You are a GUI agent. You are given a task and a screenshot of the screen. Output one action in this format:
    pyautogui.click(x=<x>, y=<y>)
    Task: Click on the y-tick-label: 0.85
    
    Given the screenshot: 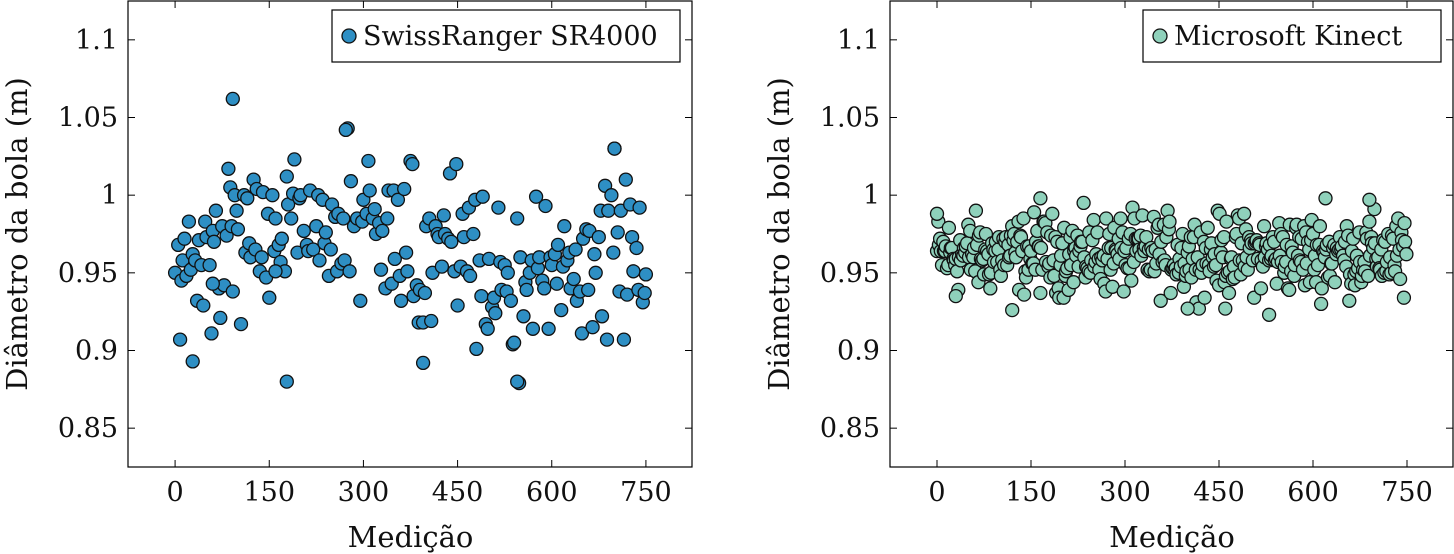 What is the action you would take?
    pyautogui.click(x=850, y=428)
    